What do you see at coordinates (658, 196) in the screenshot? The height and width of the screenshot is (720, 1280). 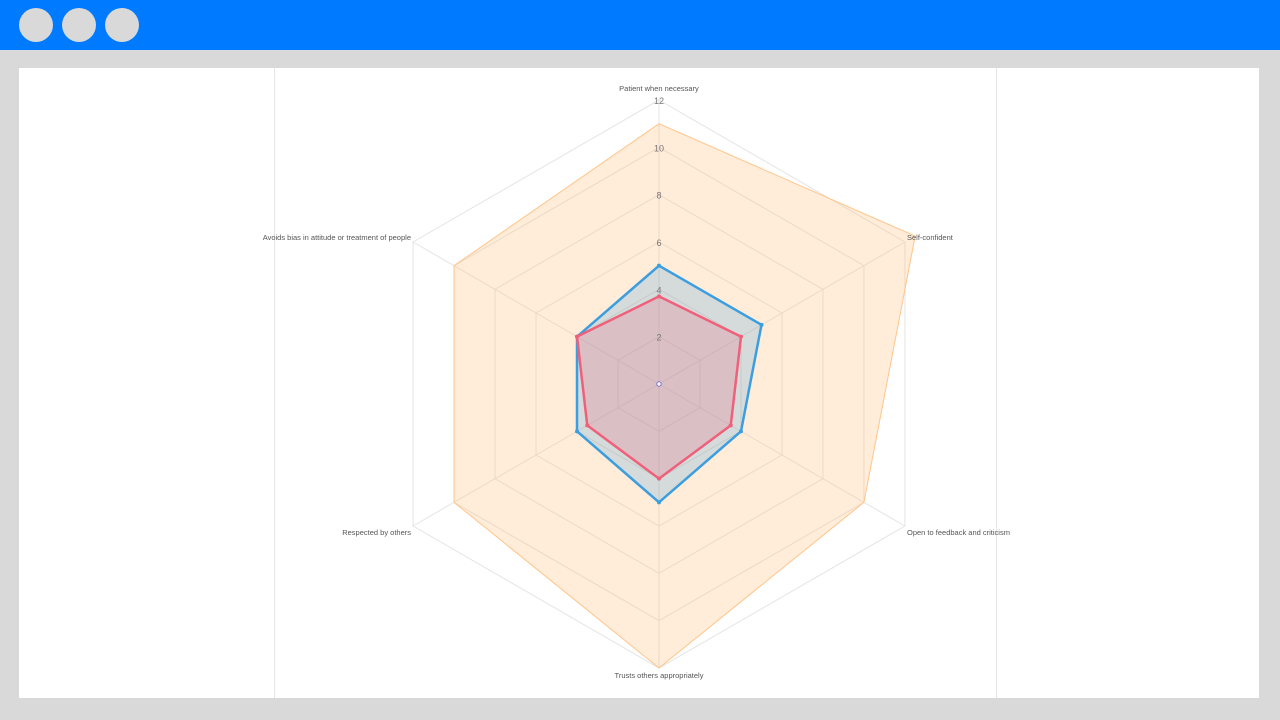 I see `tick-label: 8` at bounding box center [658, 196].